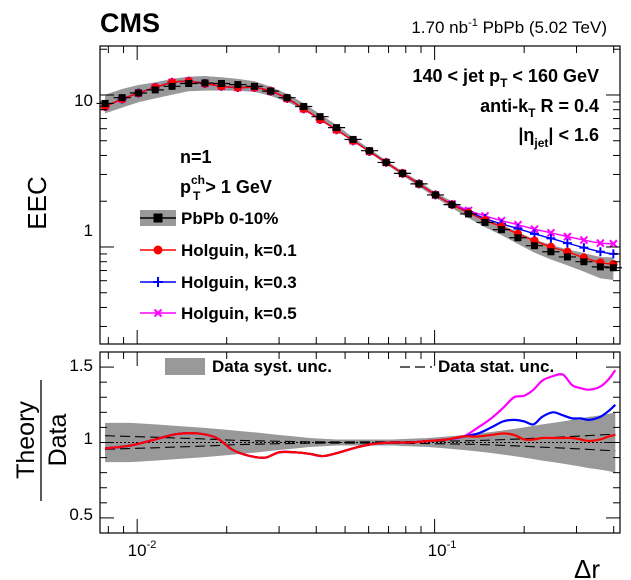  I want to click on ratio-curves, so click(360, 414).